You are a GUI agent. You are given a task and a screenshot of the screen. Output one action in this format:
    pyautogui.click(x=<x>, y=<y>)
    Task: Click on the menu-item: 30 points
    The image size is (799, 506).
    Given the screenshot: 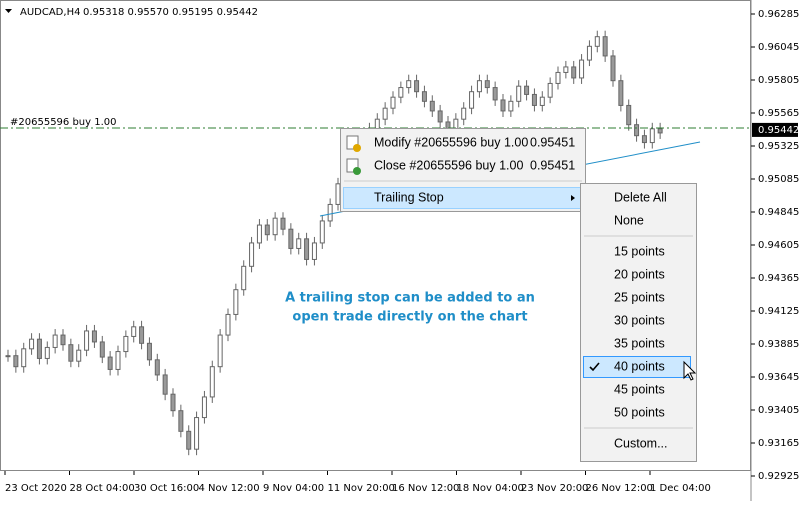 What is the action you would take?
    pyautogui.click(x=639, y=320)
    